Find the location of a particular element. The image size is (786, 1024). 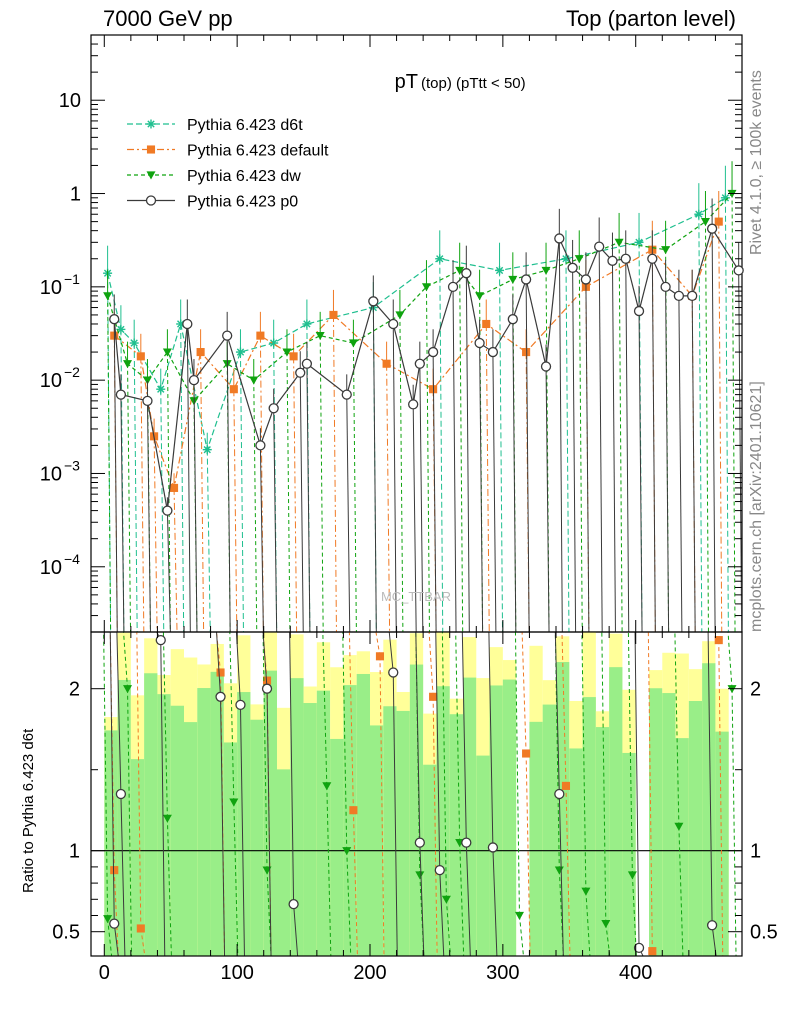

x-tick-label-2: 200 is located at coordinates (369, 973).